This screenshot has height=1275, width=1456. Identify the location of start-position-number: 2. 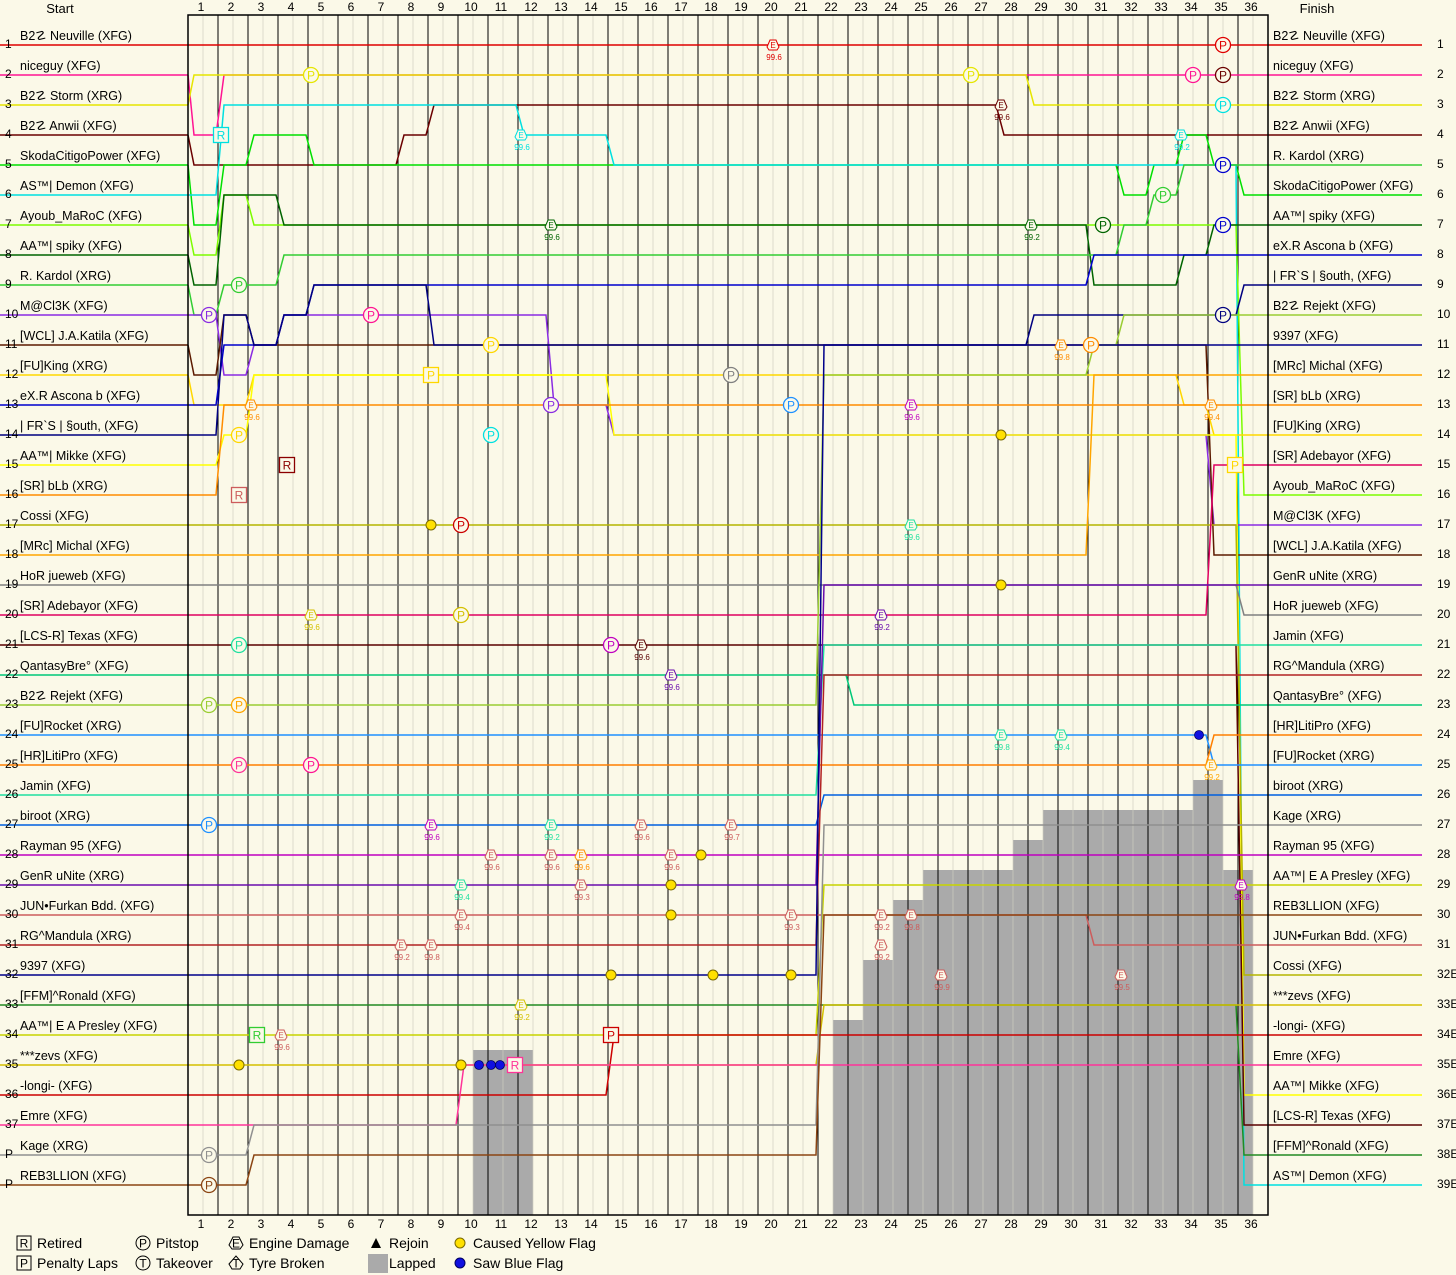
(8, 74).